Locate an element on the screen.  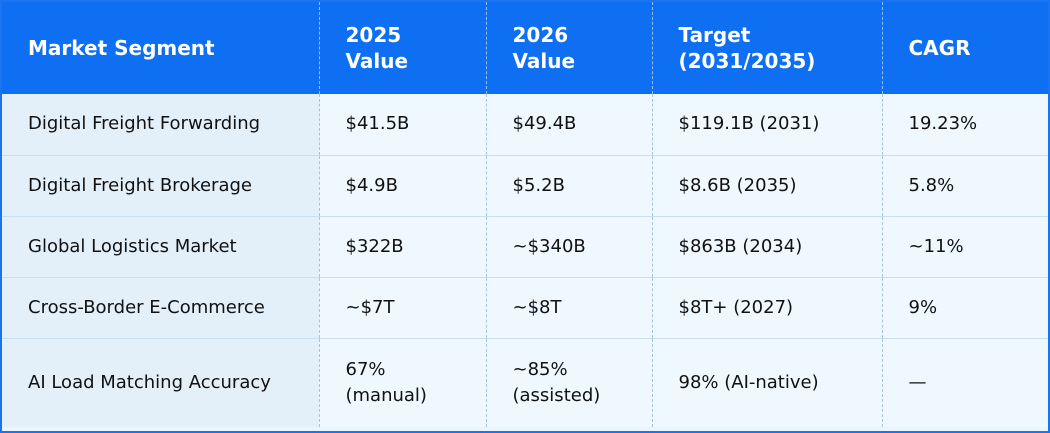
header-market-segment: Market Segment is located at coordinates (121, 48).